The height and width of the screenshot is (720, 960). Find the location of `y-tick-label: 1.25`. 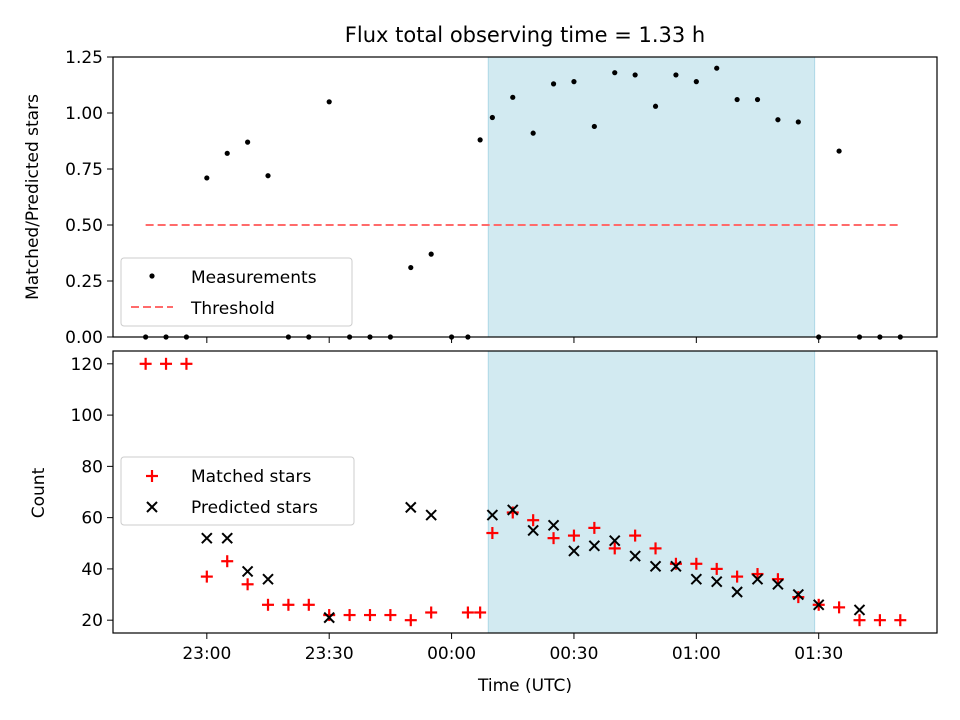

y-tick-label: 1.25 is located at coordinates (84, 58).